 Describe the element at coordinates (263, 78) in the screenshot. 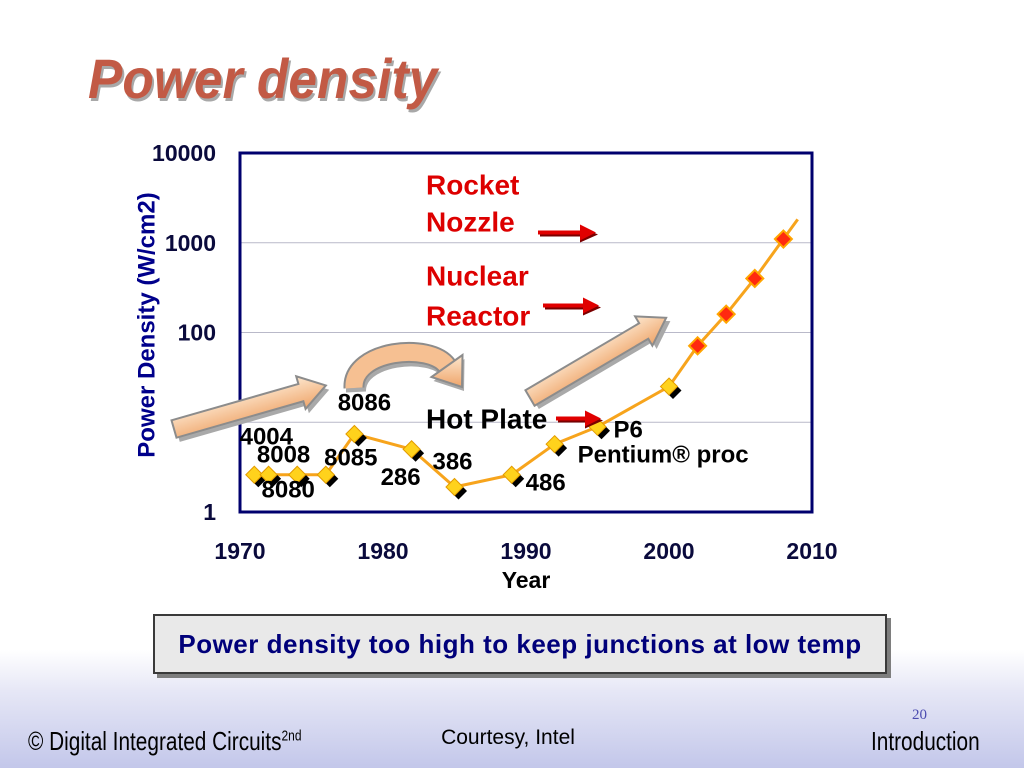

I see `page-title: Power density` at that location.